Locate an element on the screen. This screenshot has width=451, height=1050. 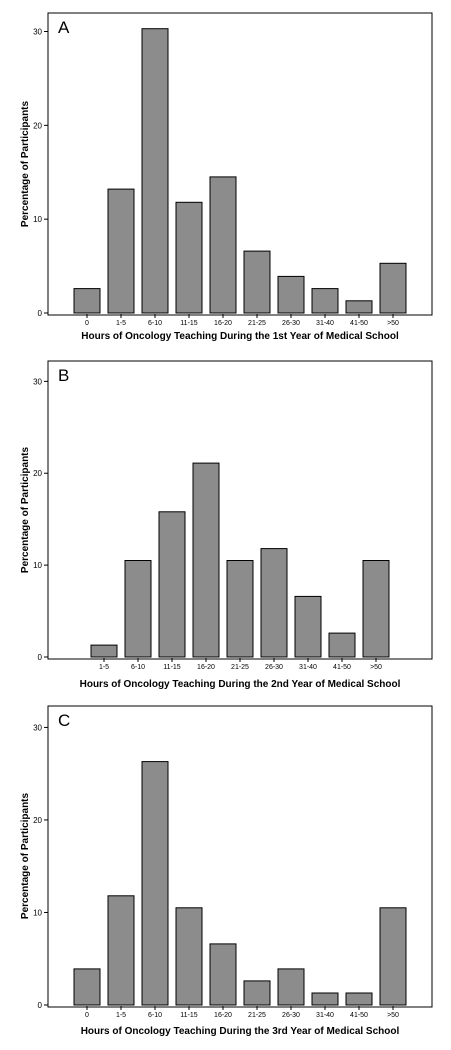
panel-label: C is located at coordinates (64, 720).